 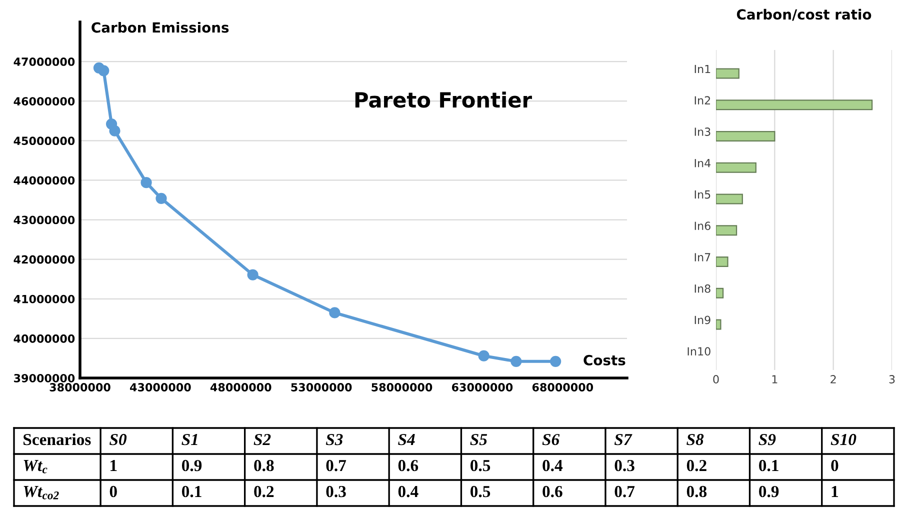 I want to click on x-tick-label: S0, so click(x=118, y=440).